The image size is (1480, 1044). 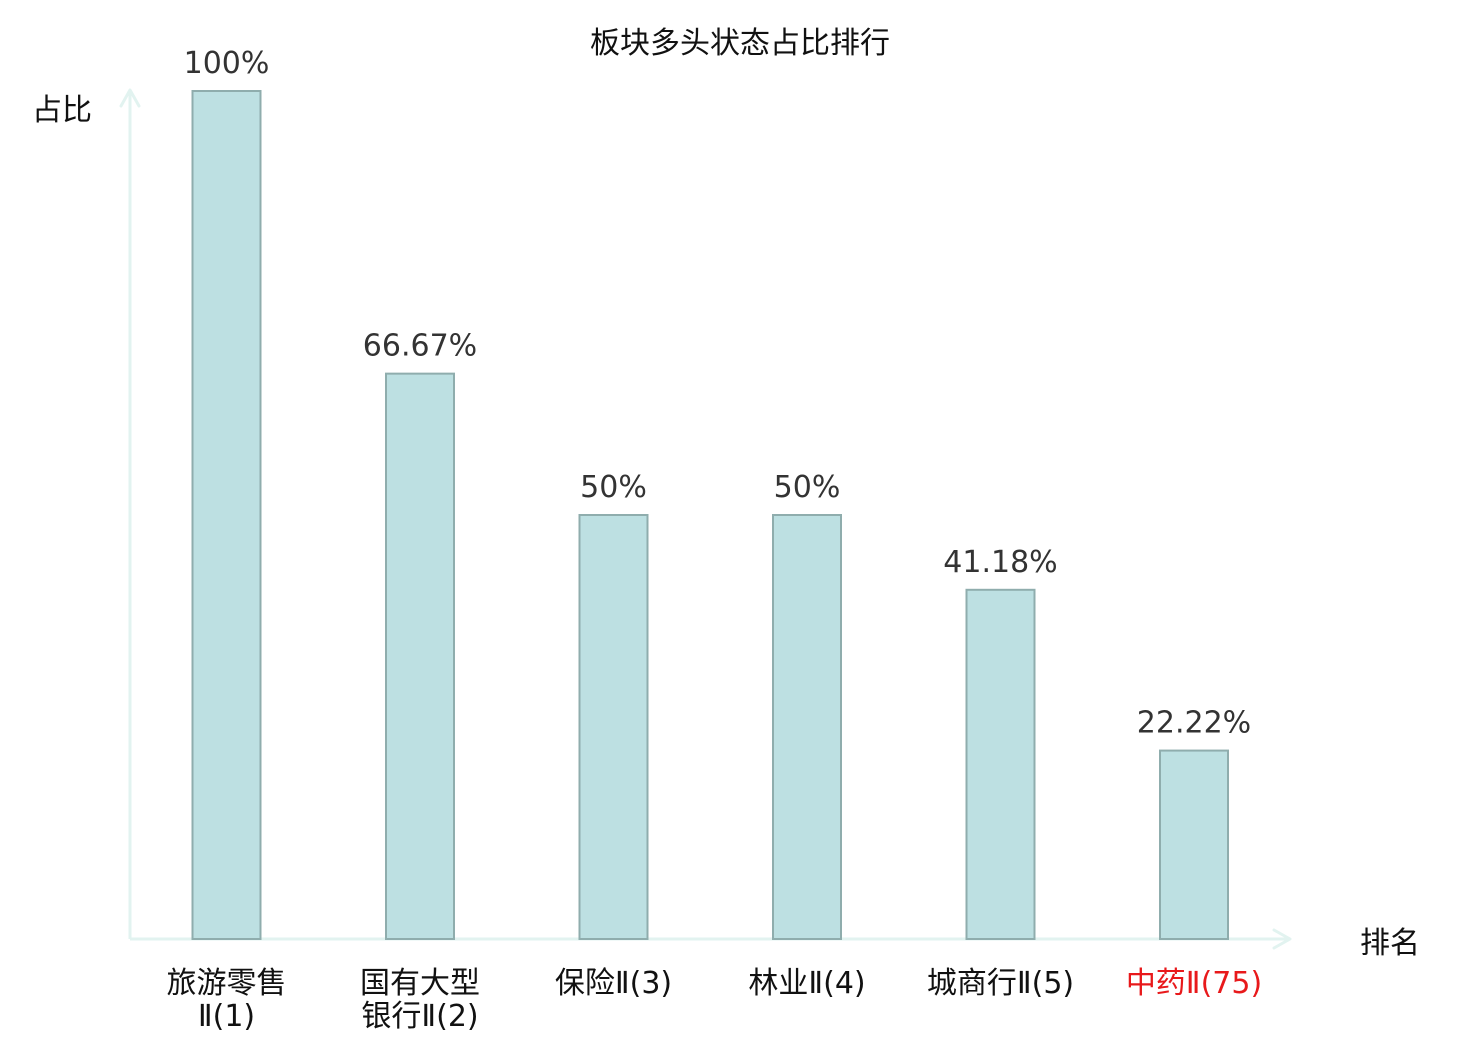 What do you see at coordinates (740, 43) in the screenshot?
I see `chart-title: 板块多头状态占比排行` at bounding box center [740, 43].